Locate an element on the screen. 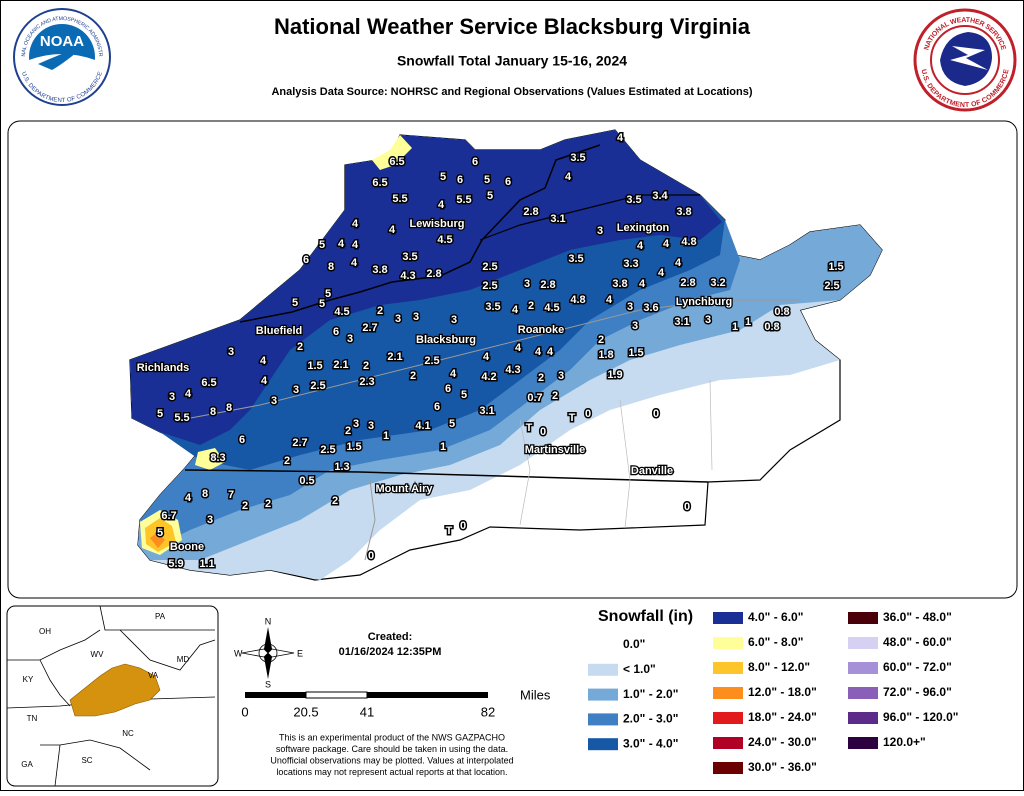 This screenshot has width=1024, height=796. station-value: 2.7 is located at coordinates (369, 328).